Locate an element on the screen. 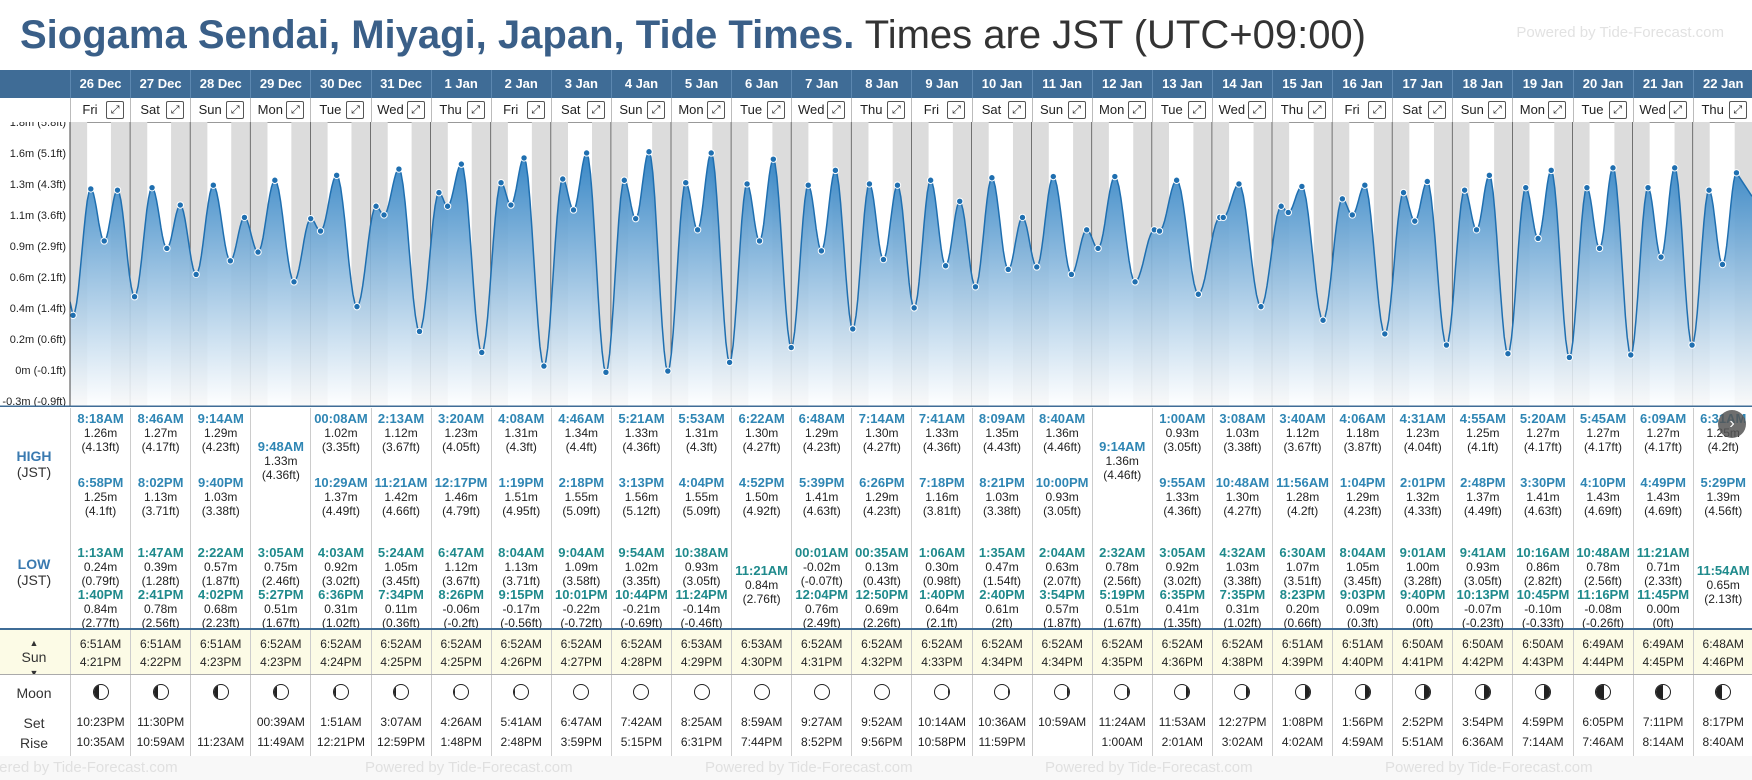  moon-cell: 10:14AM 10:58PM is located at coordinates (941, 716).